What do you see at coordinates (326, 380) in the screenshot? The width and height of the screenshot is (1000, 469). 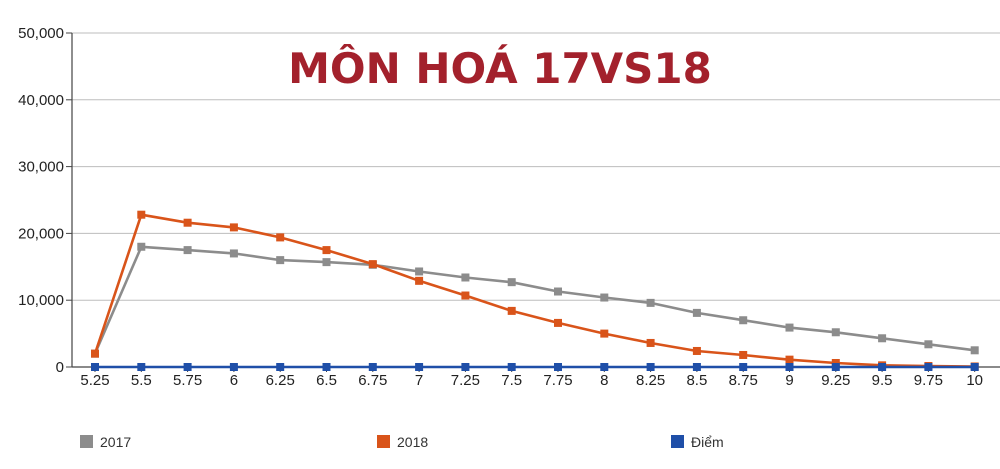 I see `x-tick-label: 6.5` at bounding box center [326, 380].